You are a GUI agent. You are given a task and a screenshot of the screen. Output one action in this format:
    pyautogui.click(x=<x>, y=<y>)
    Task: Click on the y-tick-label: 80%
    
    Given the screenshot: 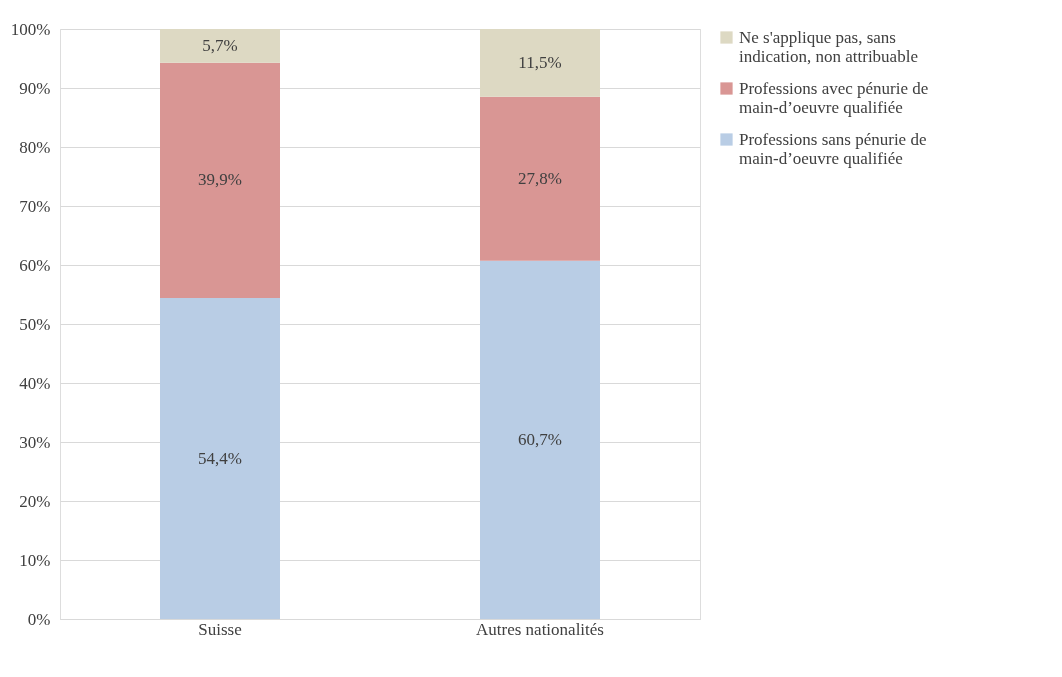 What is the action you would take?
    pyautogui.click(x=35, y=147)
    